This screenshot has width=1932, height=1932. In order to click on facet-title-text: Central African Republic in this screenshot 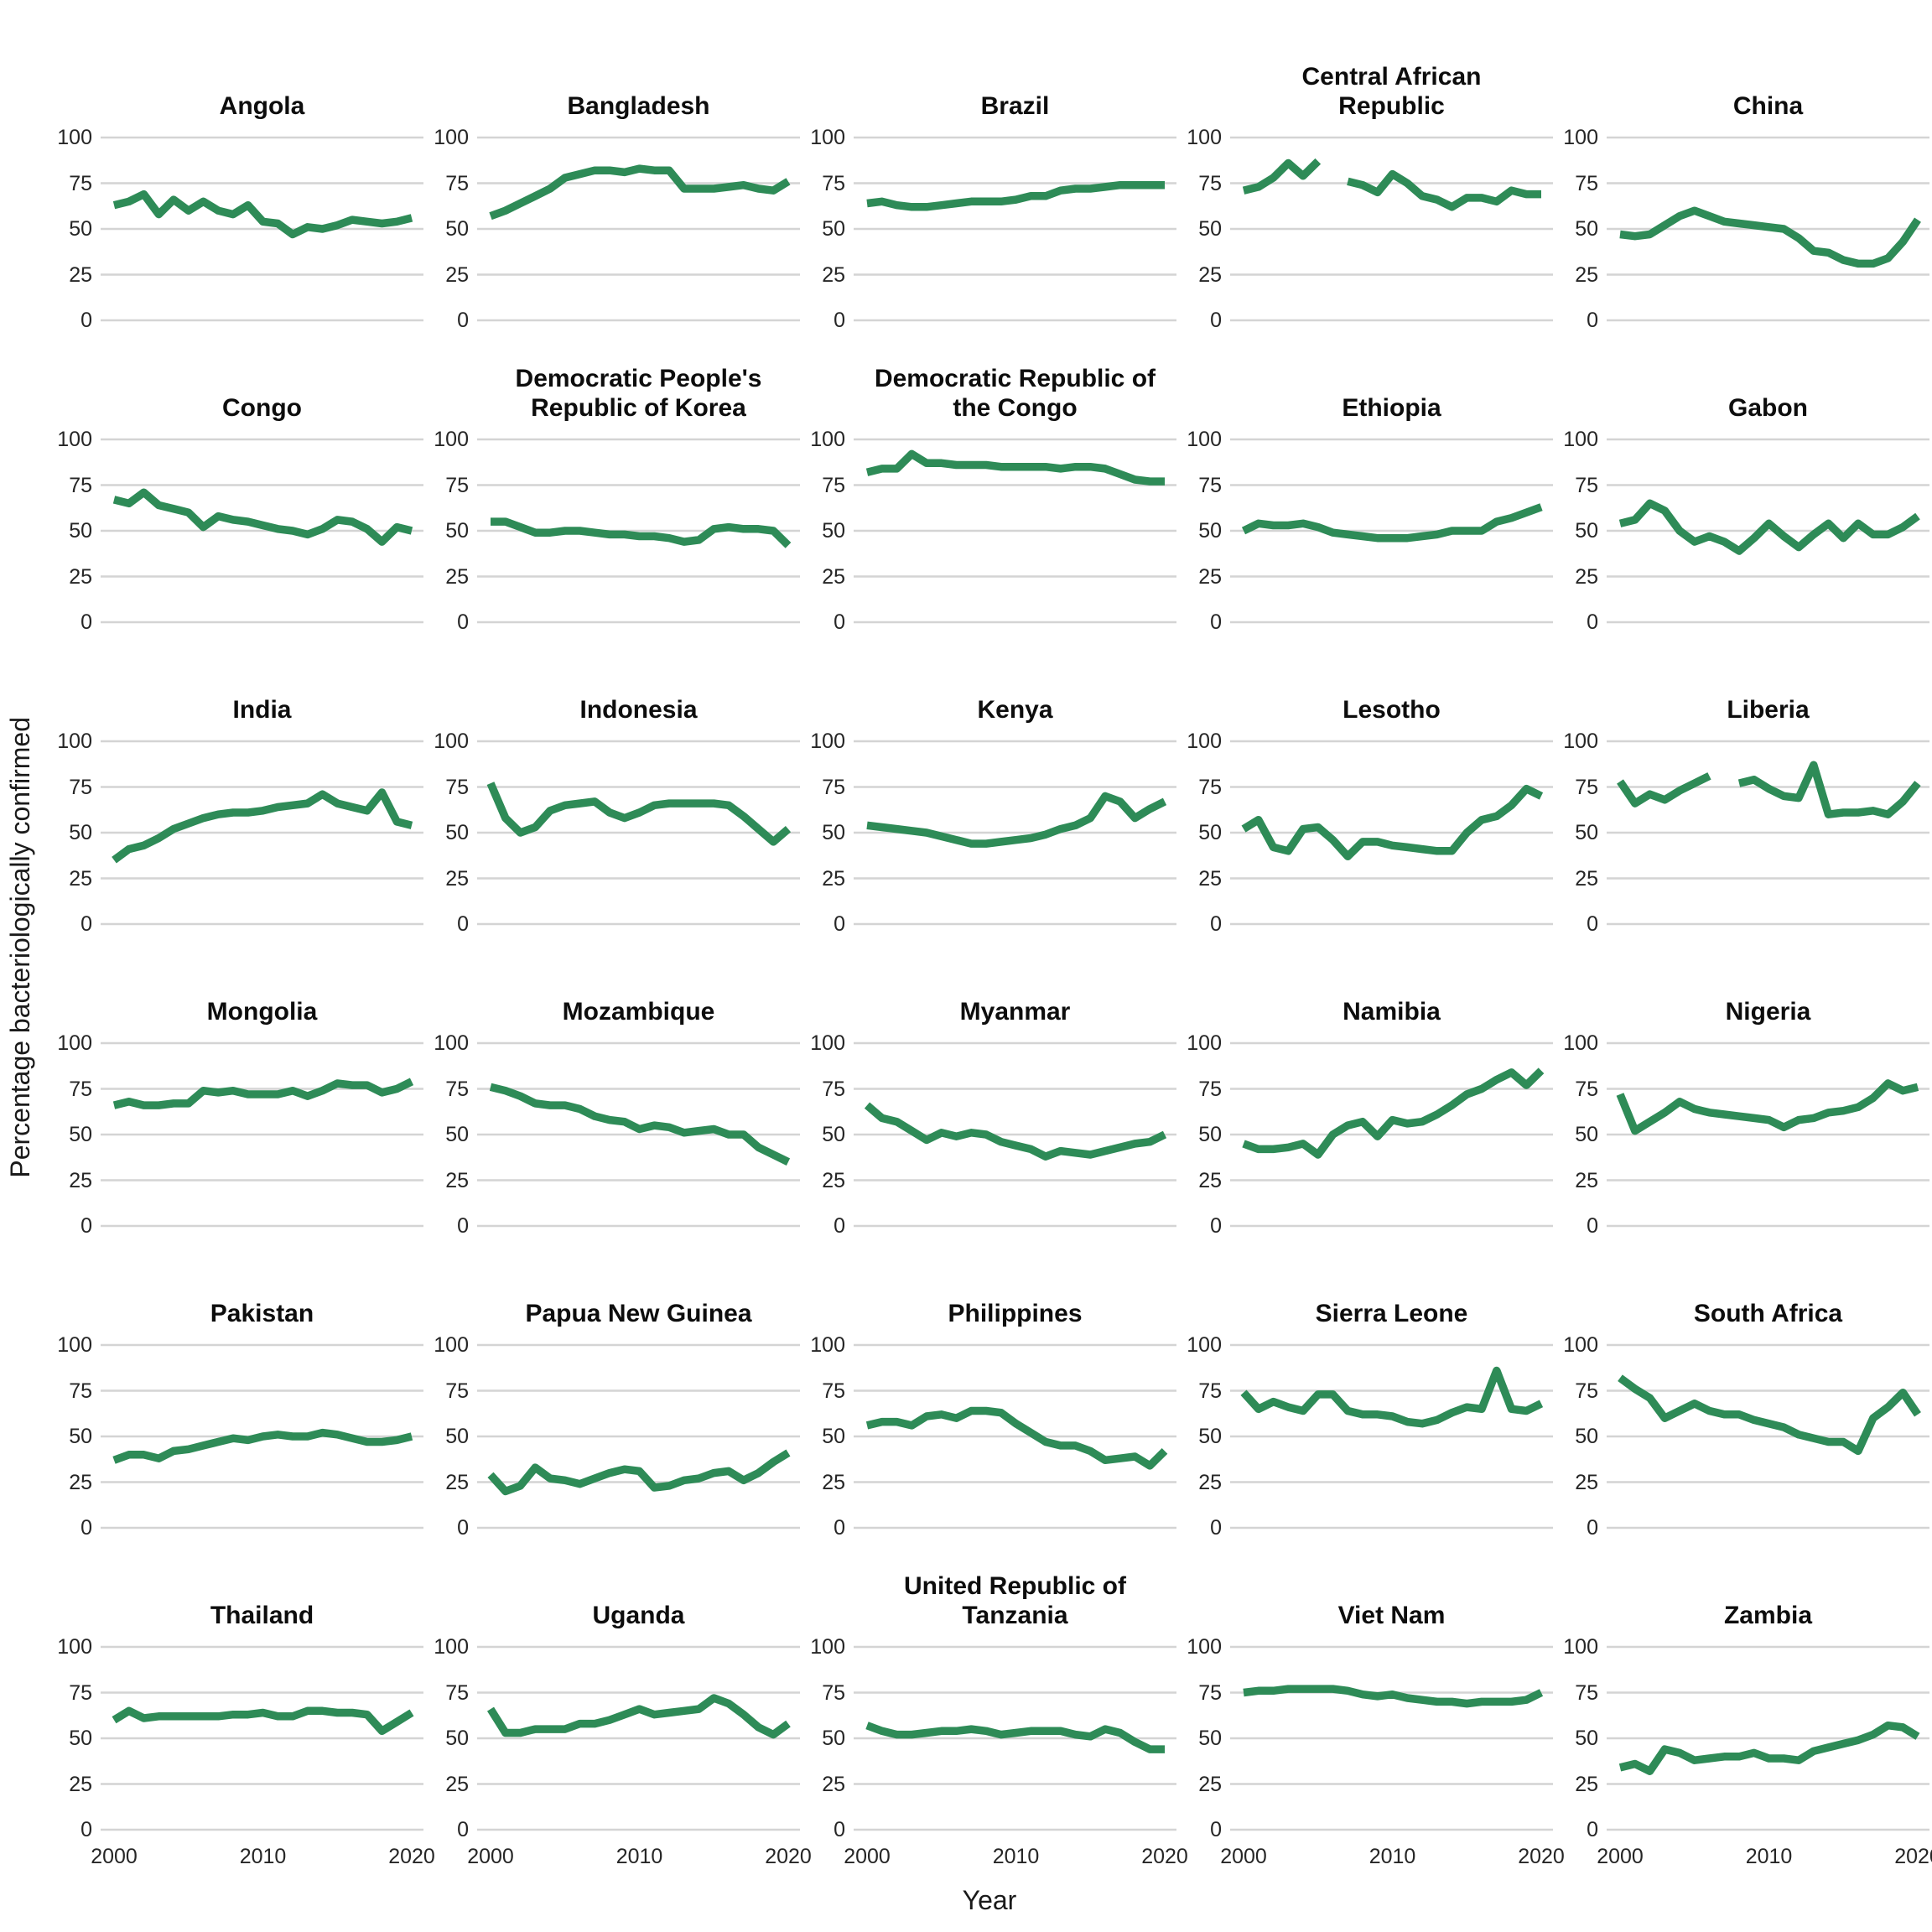, I will do `click(1391, 91)`.